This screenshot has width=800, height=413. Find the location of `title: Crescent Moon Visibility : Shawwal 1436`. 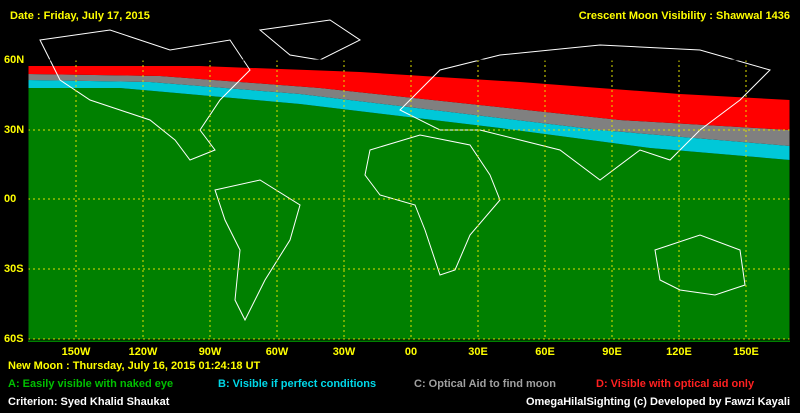

title: Crescent Moon Visibility : Shawwal 1436 is located at coordinates (684, 16).